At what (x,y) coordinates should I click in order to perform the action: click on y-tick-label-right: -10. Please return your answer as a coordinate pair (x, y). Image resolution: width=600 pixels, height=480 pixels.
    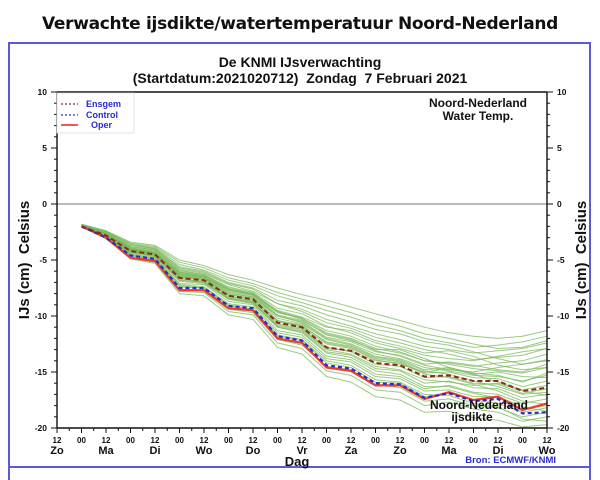
    Looking at the image, I should click on (563, 316).